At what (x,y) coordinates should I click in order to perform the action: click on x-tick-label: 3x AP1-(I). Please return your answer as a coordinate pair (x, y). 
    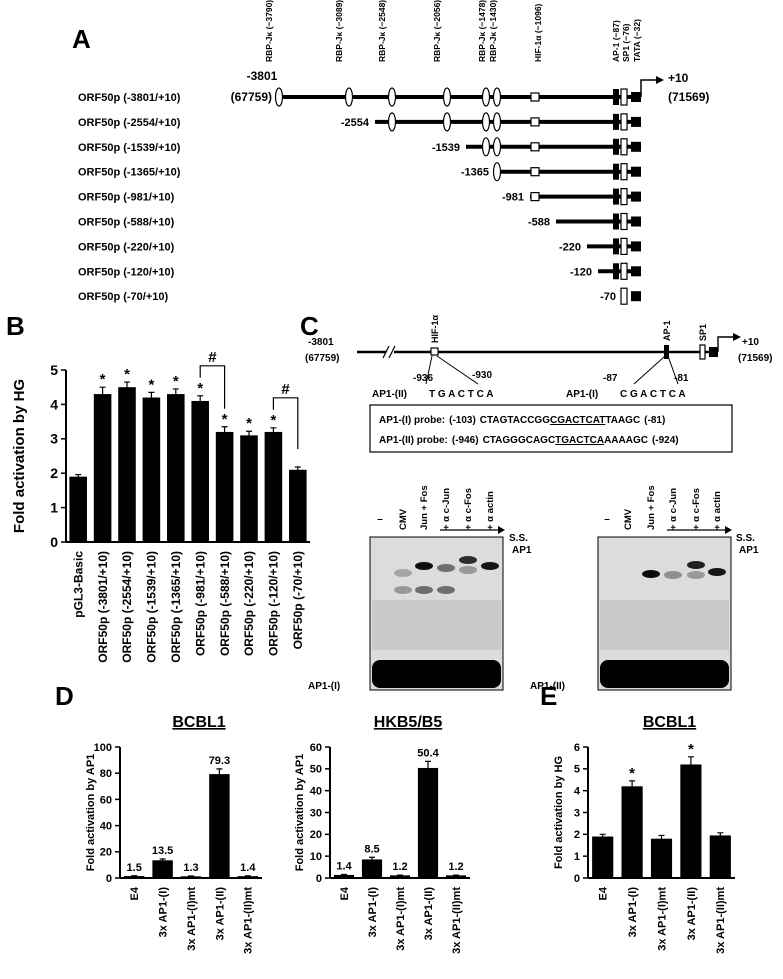
    Looking at the image, I should click on (633, 912).